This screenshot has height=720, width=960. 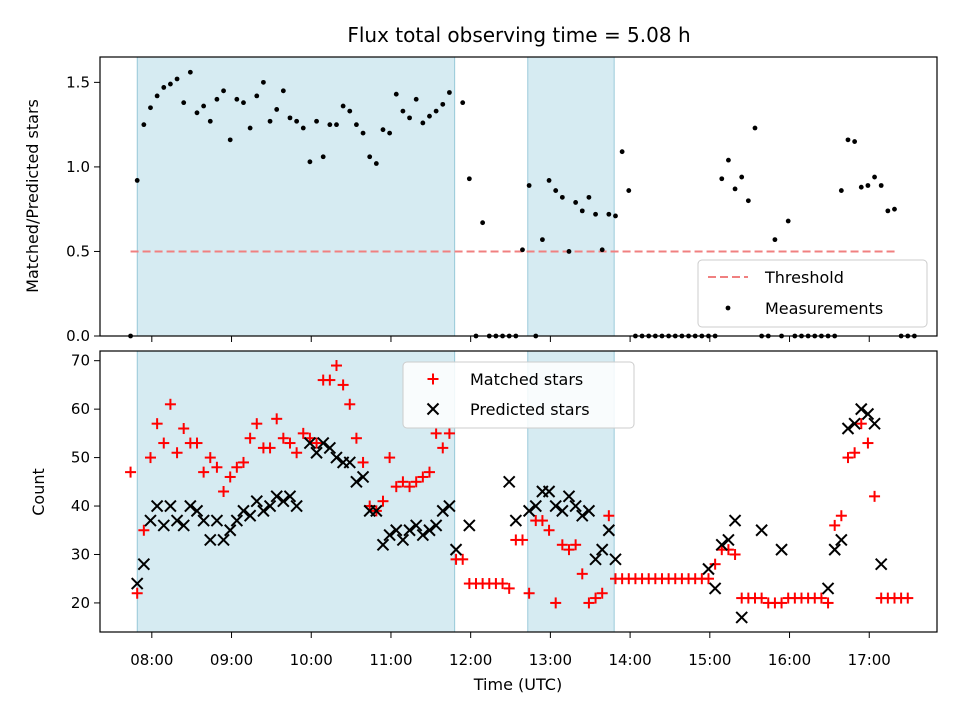 I want to click on bottom-y-tick-label: 40, so click(x=80, y=506).